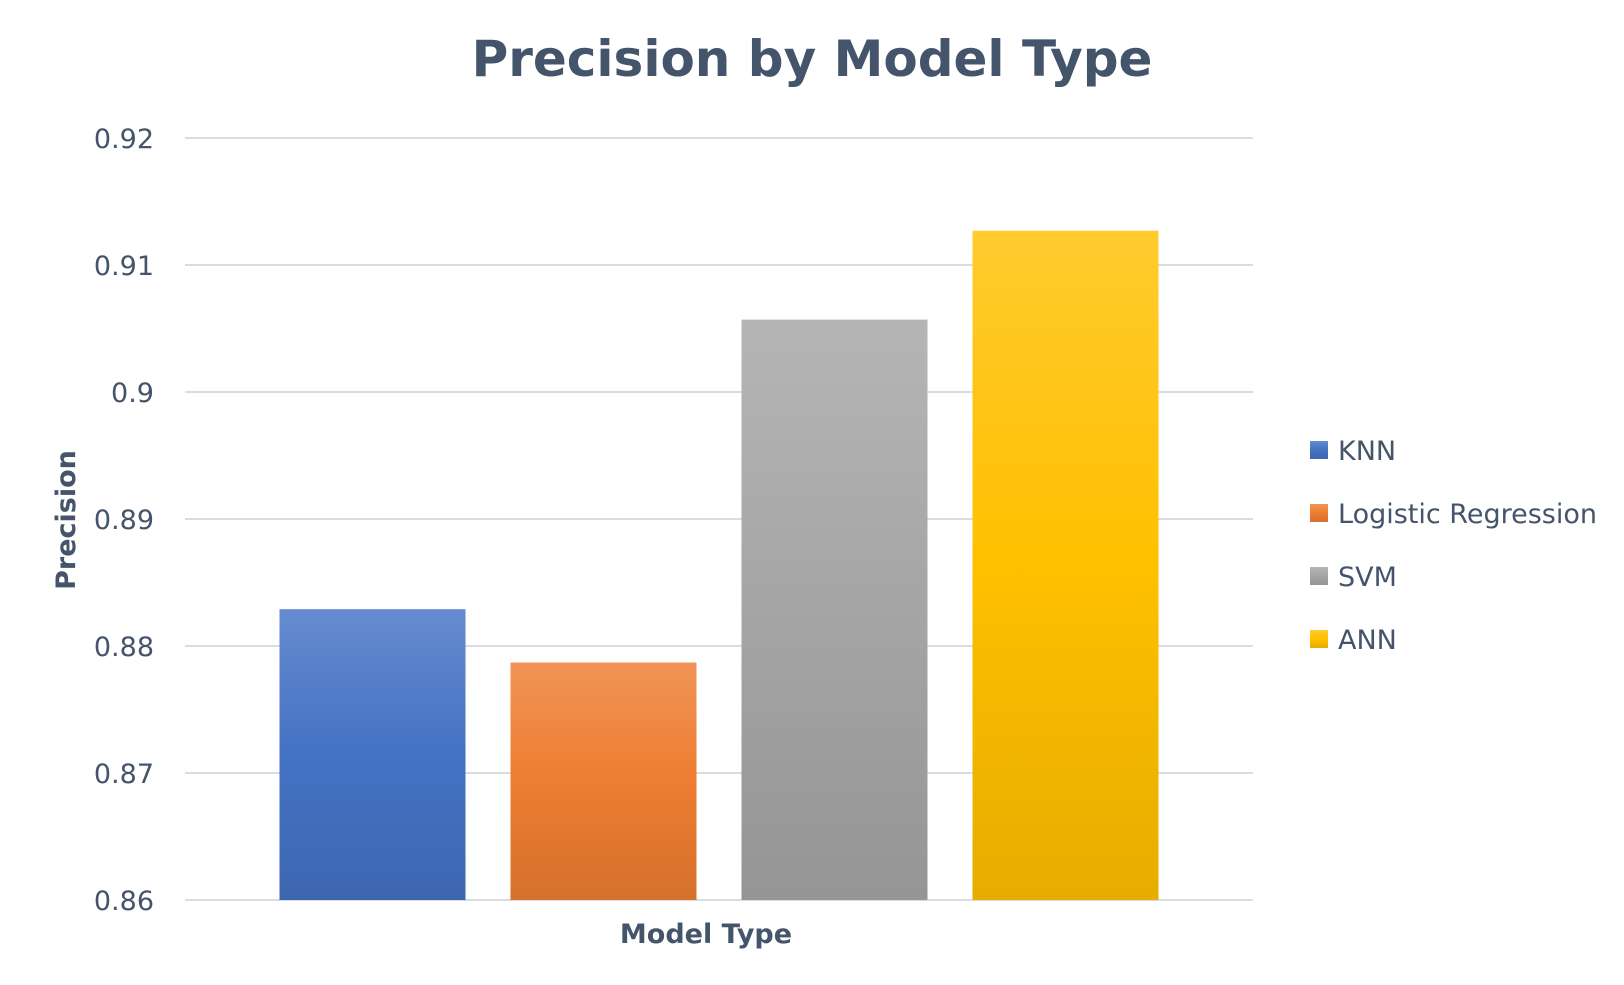 The width and height of the screenshot is (1624, 985). I want to click on bar-logistic-regression, so click(603, 781).